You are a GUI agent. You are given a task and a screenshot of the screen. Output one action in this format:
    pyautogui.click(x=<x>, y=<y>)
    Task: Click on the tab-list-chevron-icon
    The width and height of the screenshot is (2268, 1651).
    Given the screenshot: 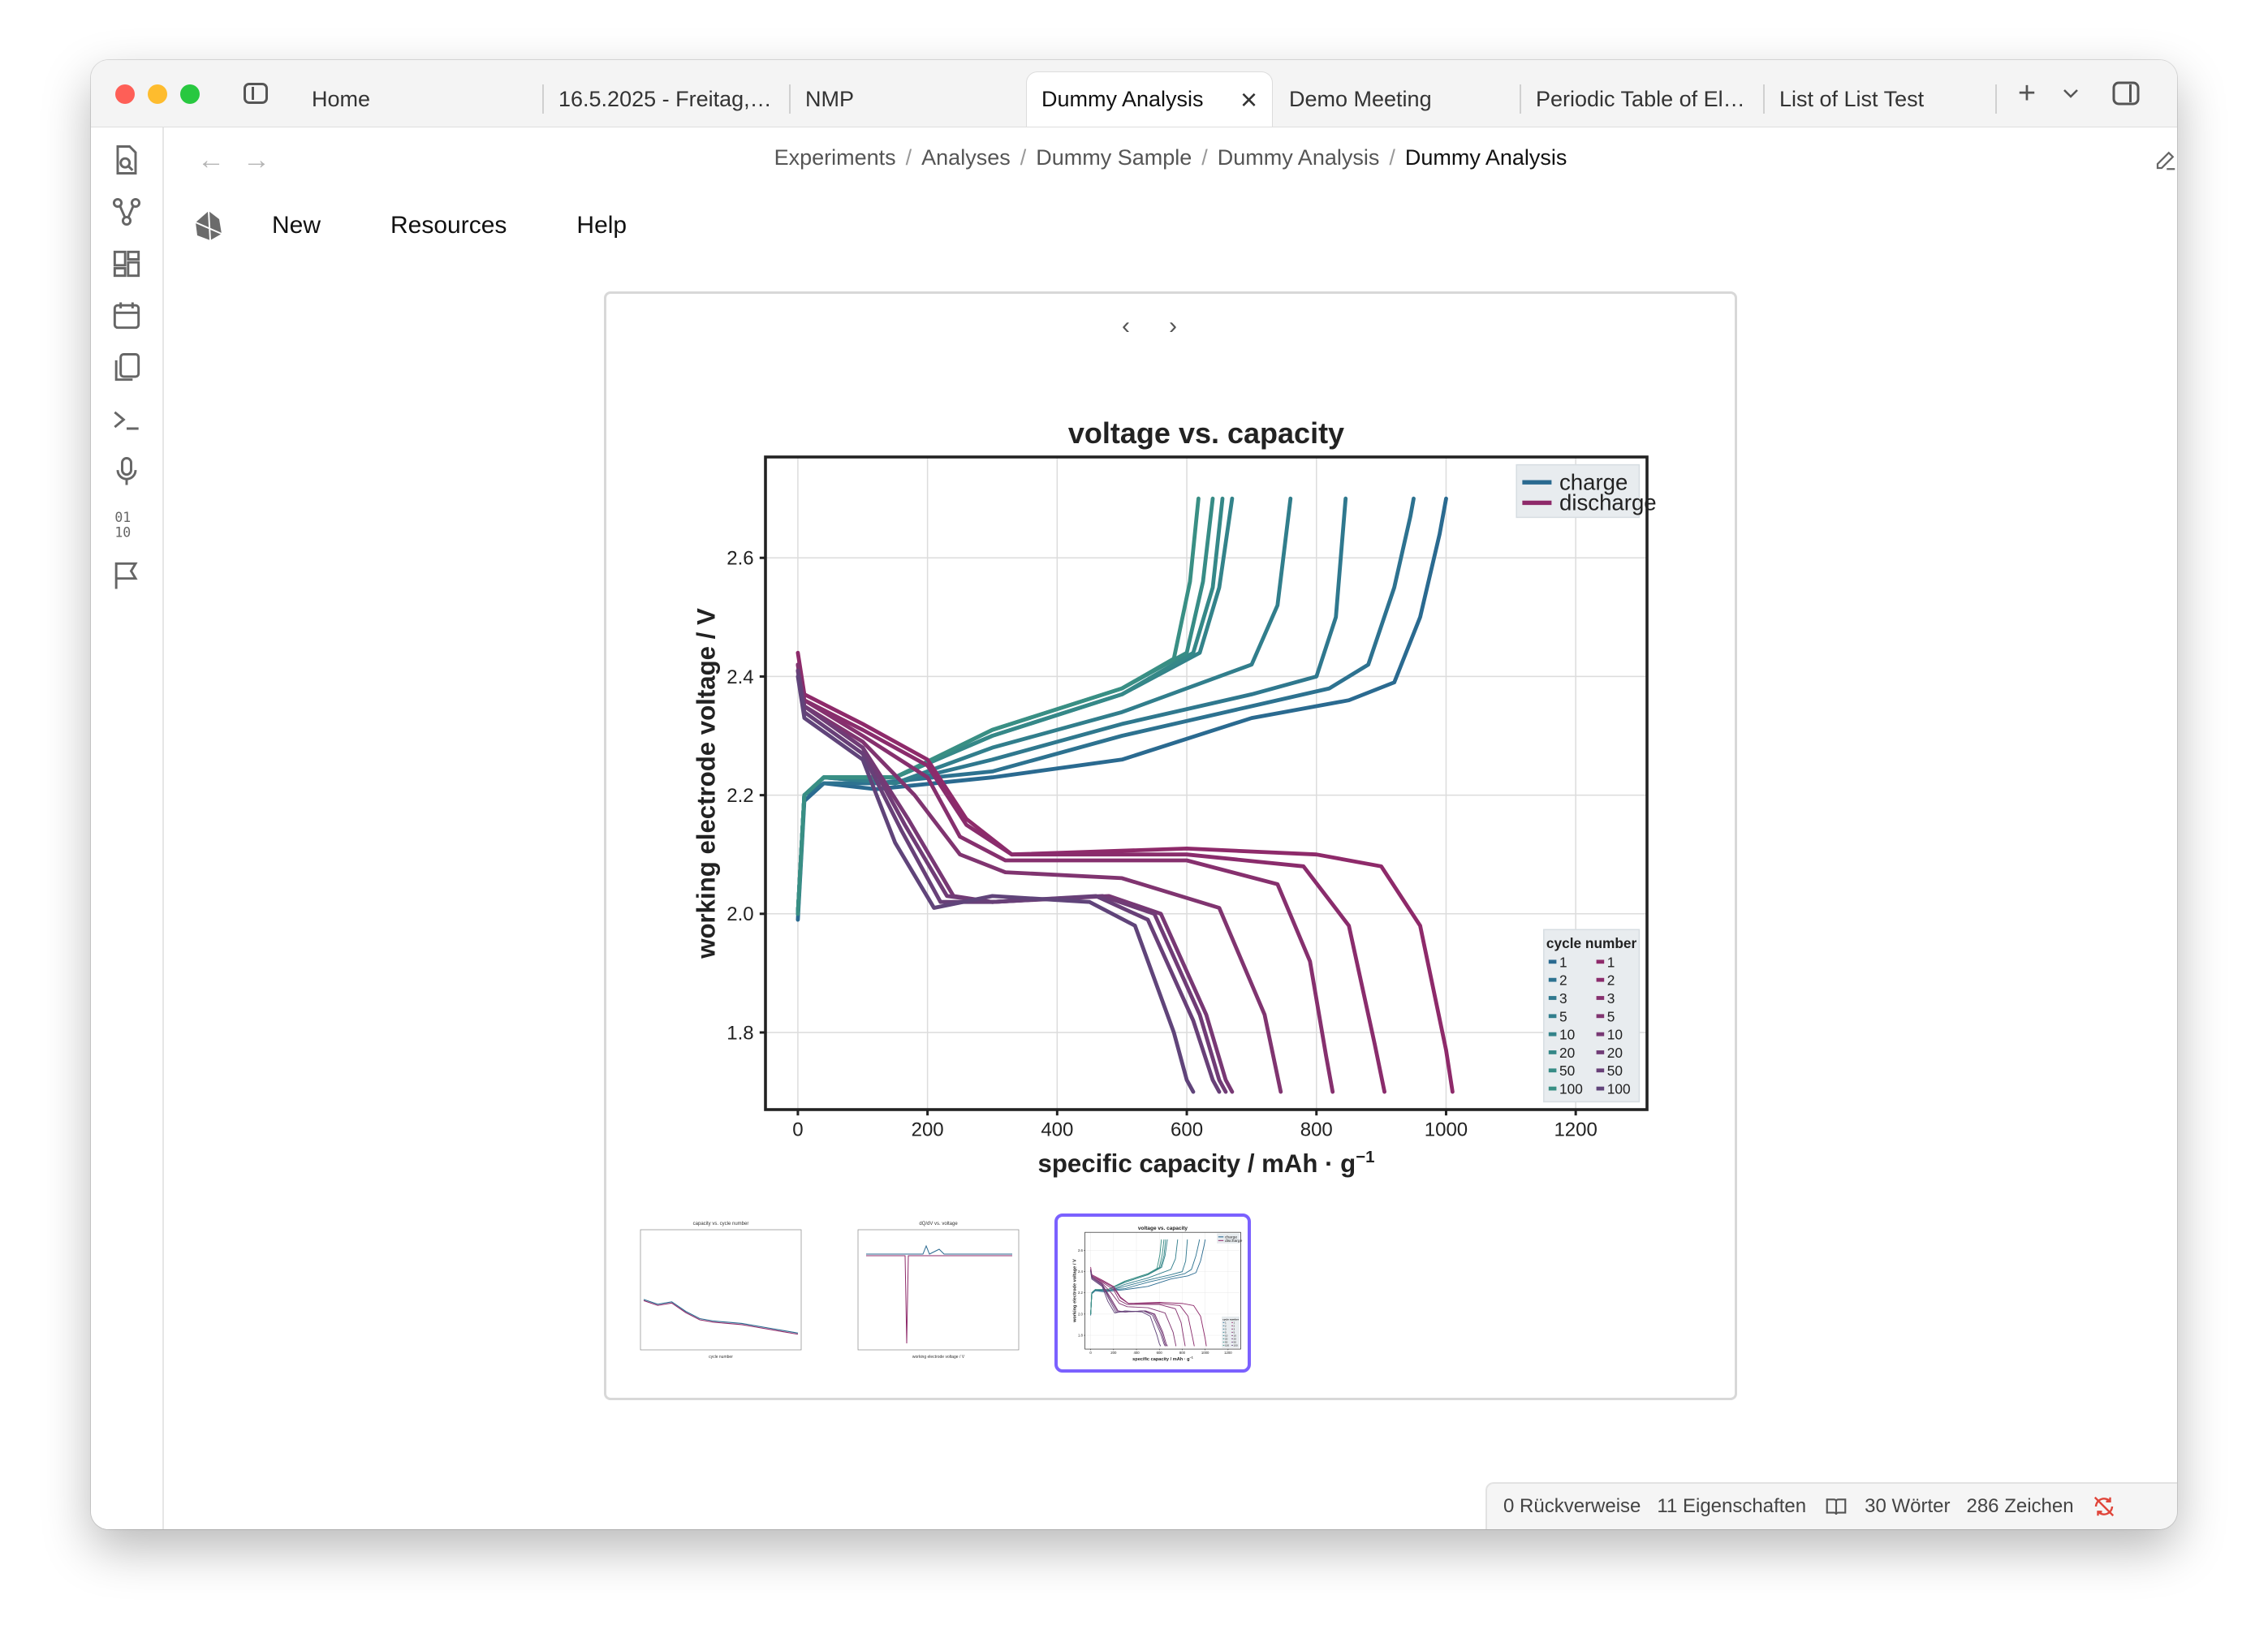 What is the action you would take?
    pyautogui.click(x=2070, y=93)
    